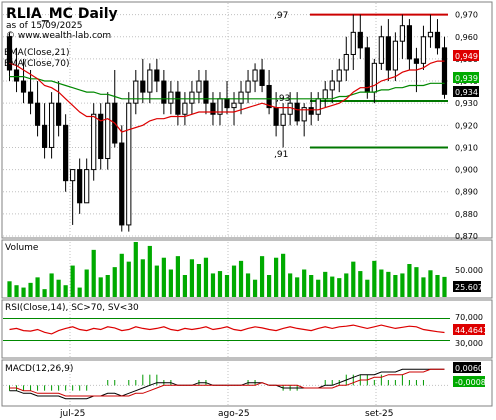 This screenshot has width=496, height=420. I want to click on price-tick-label: 0,930, so click(466, 103).